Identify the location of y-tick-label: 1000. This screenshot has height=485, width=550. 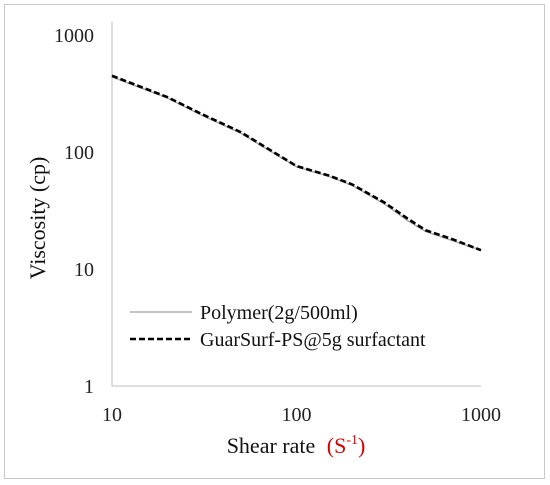
(74, 36).